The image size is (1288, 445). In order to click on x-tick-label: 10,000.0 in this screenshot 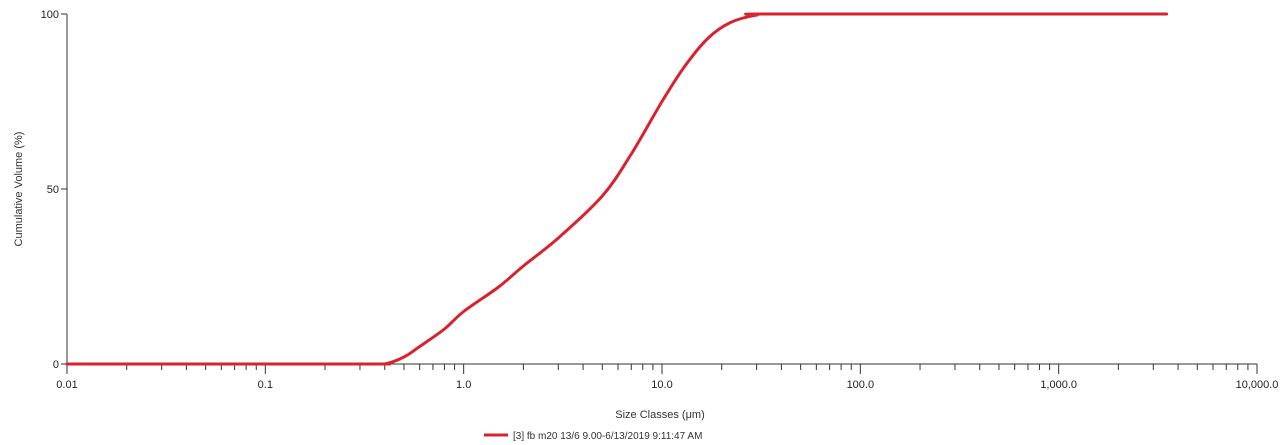, I will do `click(1257, 385)`.